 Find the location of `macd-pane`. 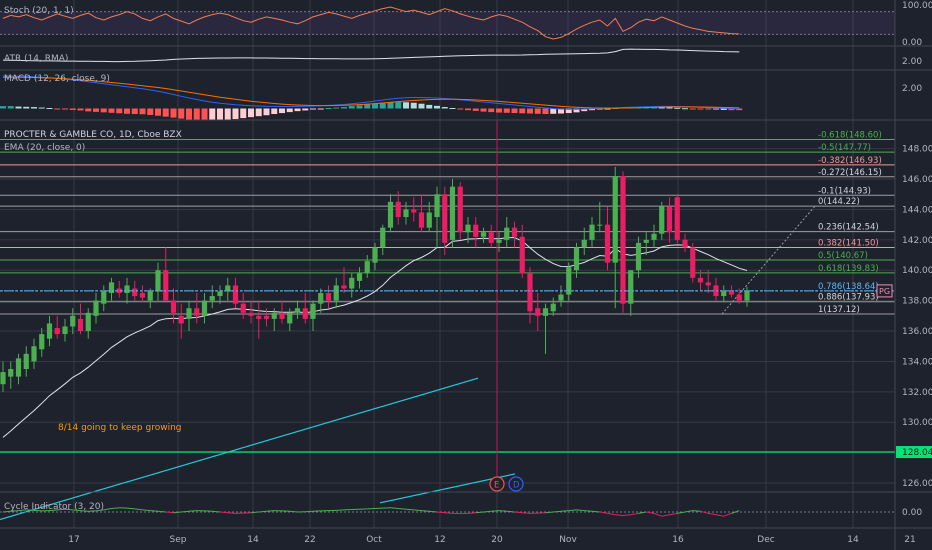

macd-pane is located at coordinates (371, 98).